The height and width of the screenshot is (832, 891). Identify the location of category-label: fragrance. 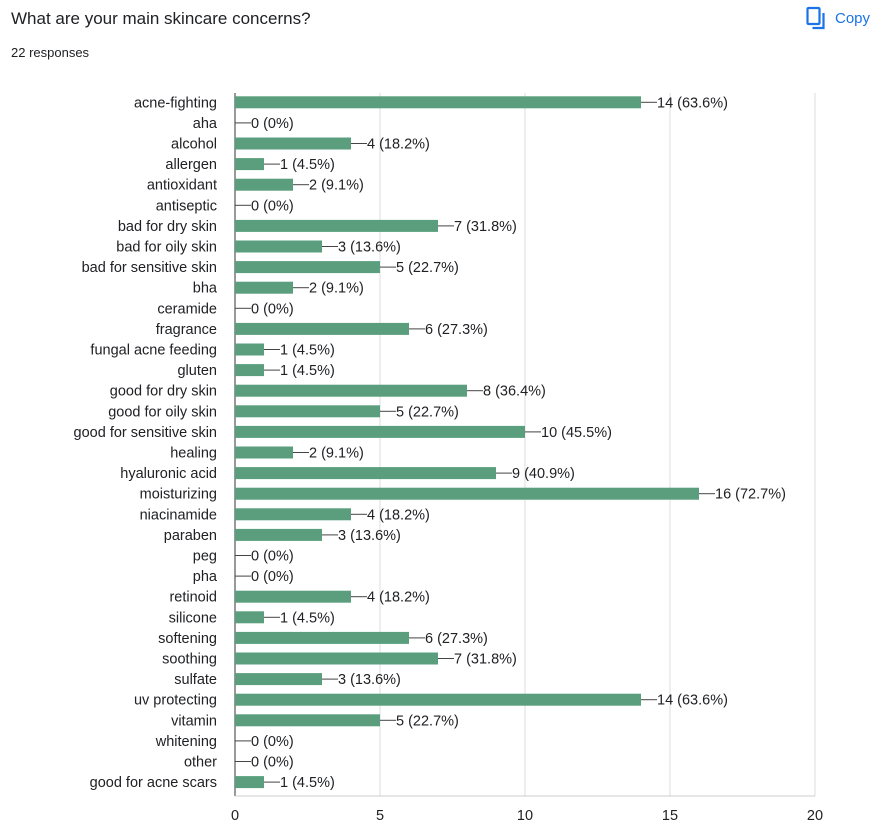
(186, 330).